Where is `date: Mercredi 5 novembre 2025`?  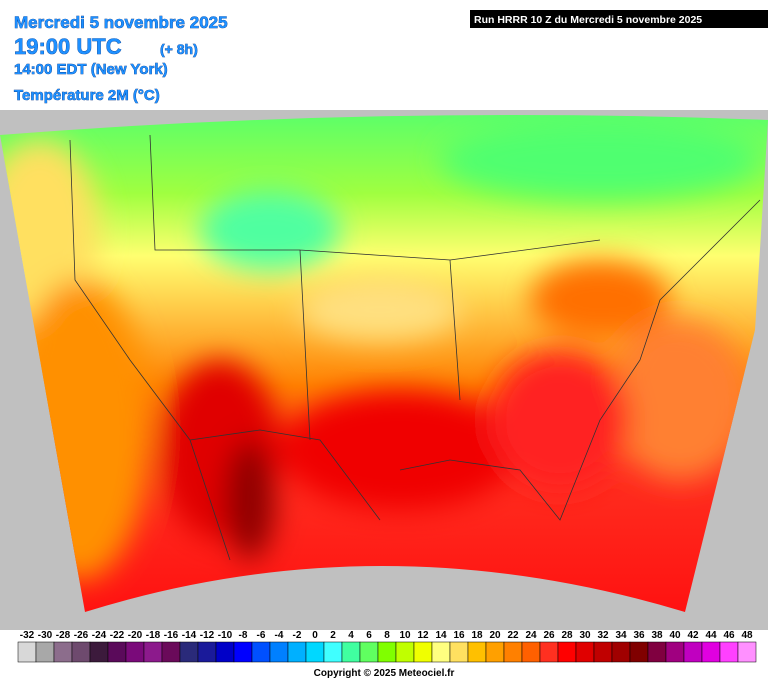
date: Mercredi 5 novembre 2025 is located at coordinates (121, 22).